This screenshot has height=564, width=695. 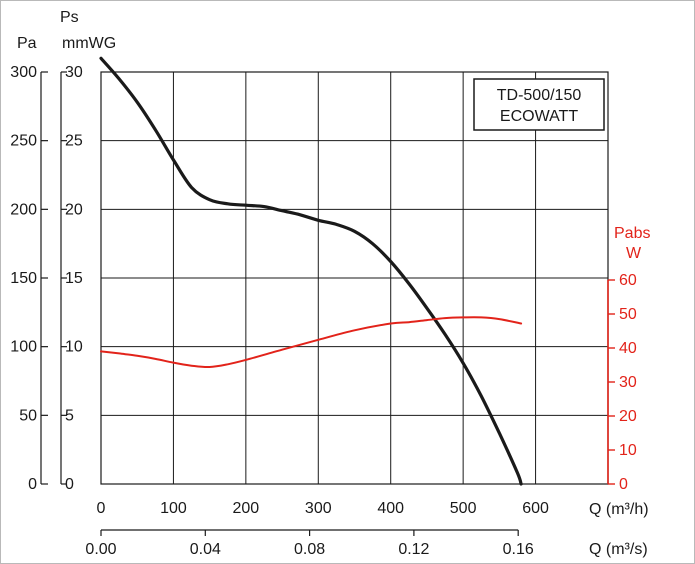 I want to click on mmwg-tick-label: 10, so click(x=74, y=347).